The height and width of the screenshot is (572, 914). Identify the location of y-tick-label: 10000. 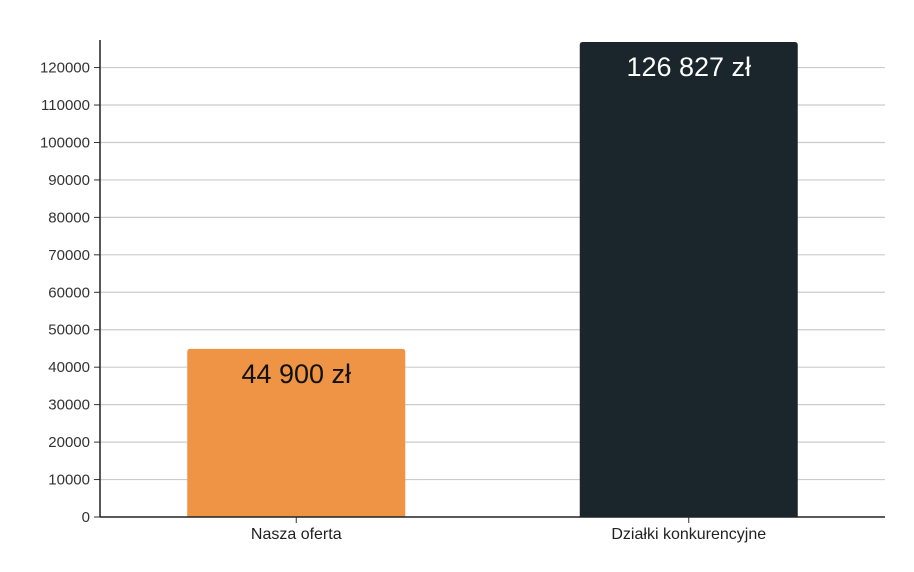
(69, 480).